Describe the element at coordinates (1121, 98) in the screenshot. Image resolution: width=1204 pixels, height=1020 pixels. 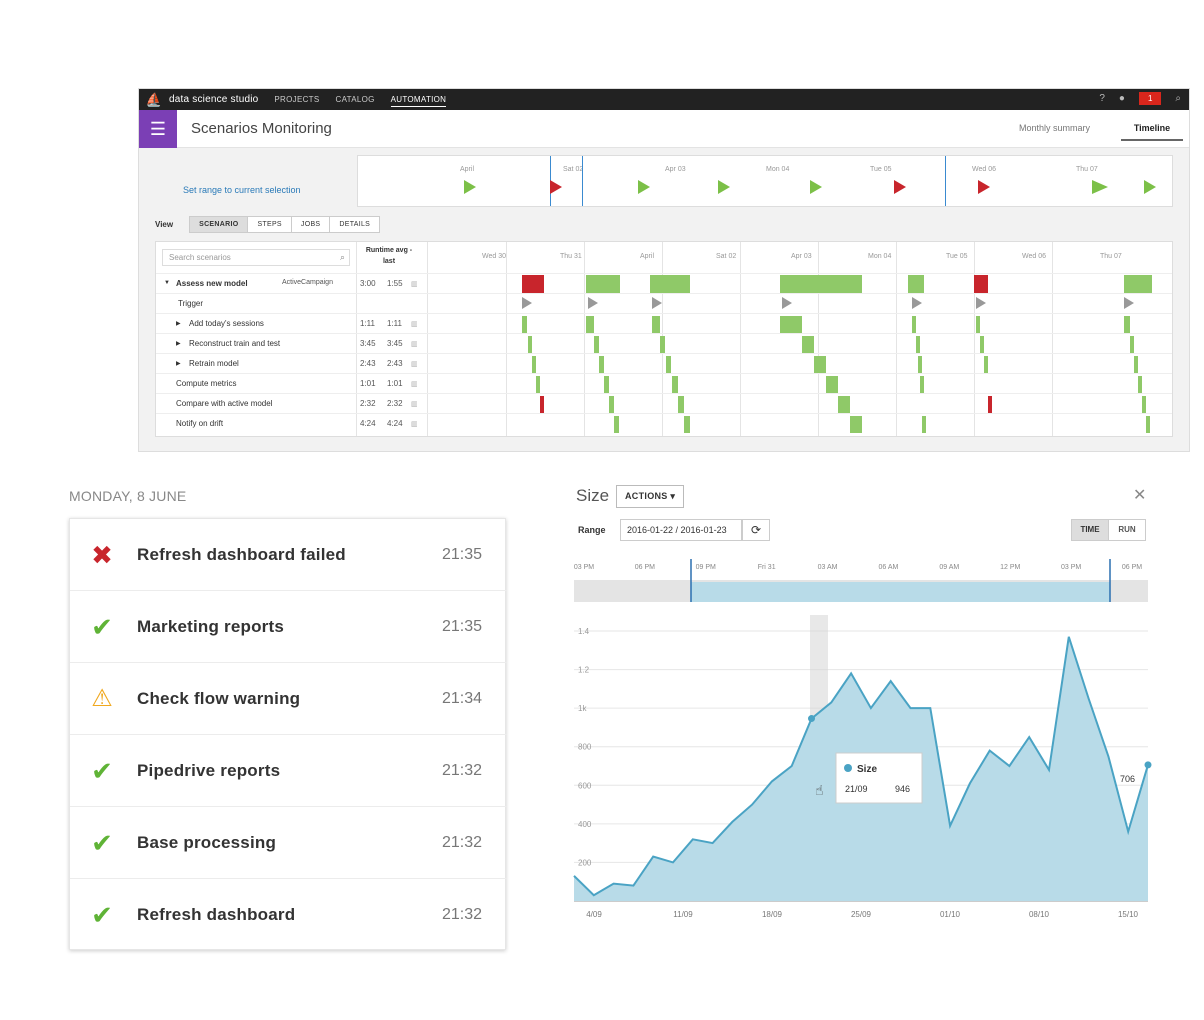
I see `user-icon: ●` at that location.